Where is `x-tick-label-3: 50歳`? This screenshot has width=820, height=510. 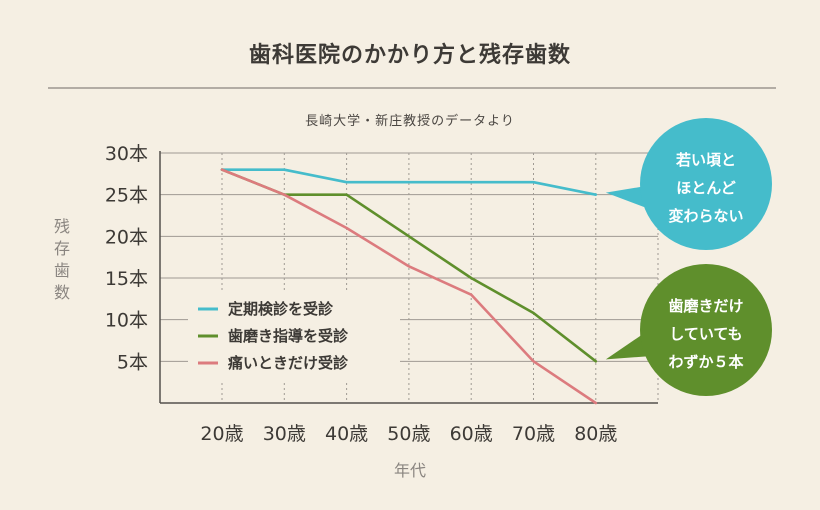
x-tick-label-3: 50歳 is located at coordinates (408, 434).